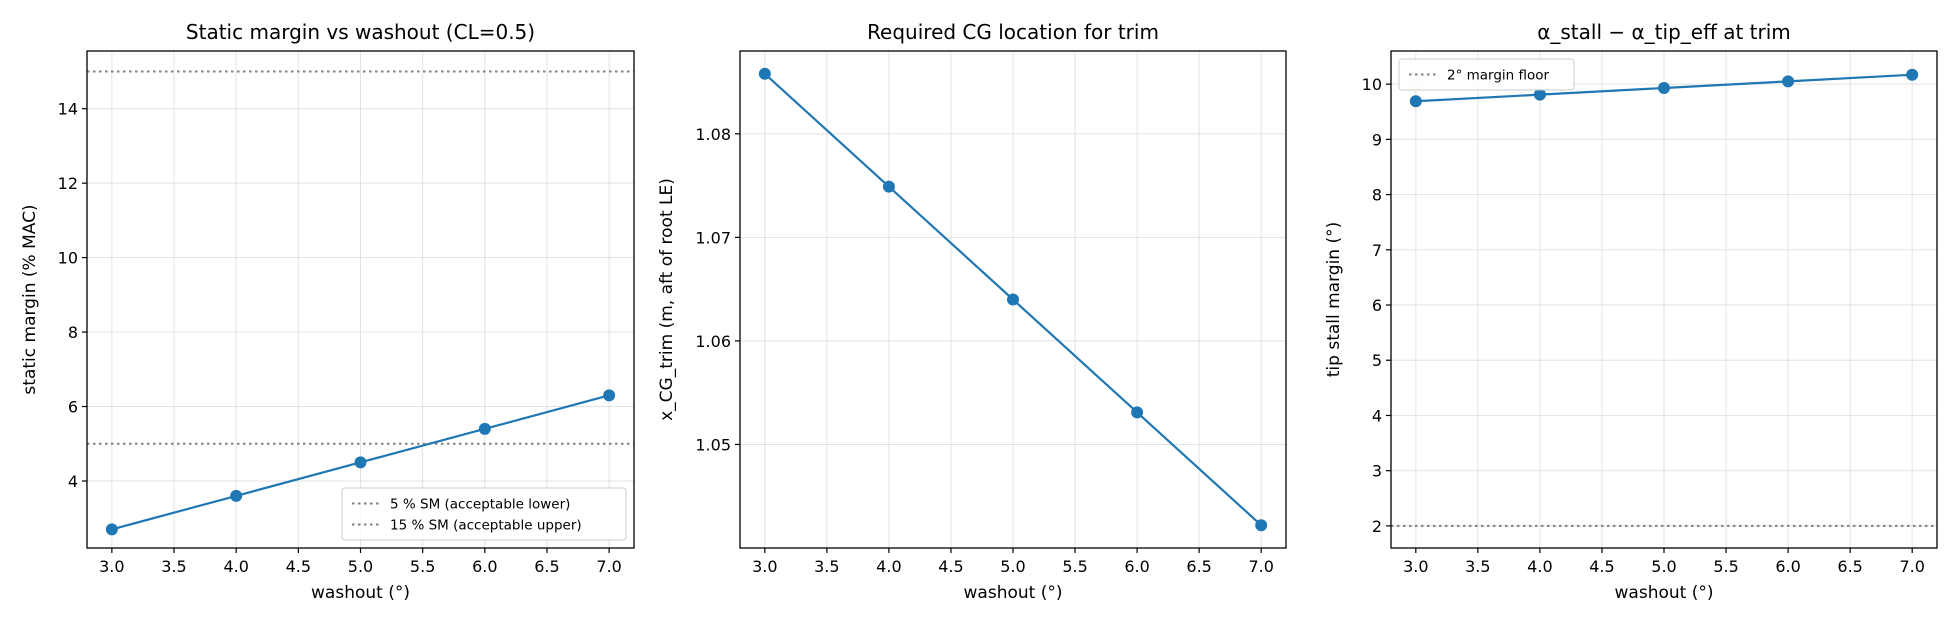 The height and width of the screenshot is (630, 1960). I want to click on chart-title: α_stall − α_tip_eff at trim, so click(1664, 32).